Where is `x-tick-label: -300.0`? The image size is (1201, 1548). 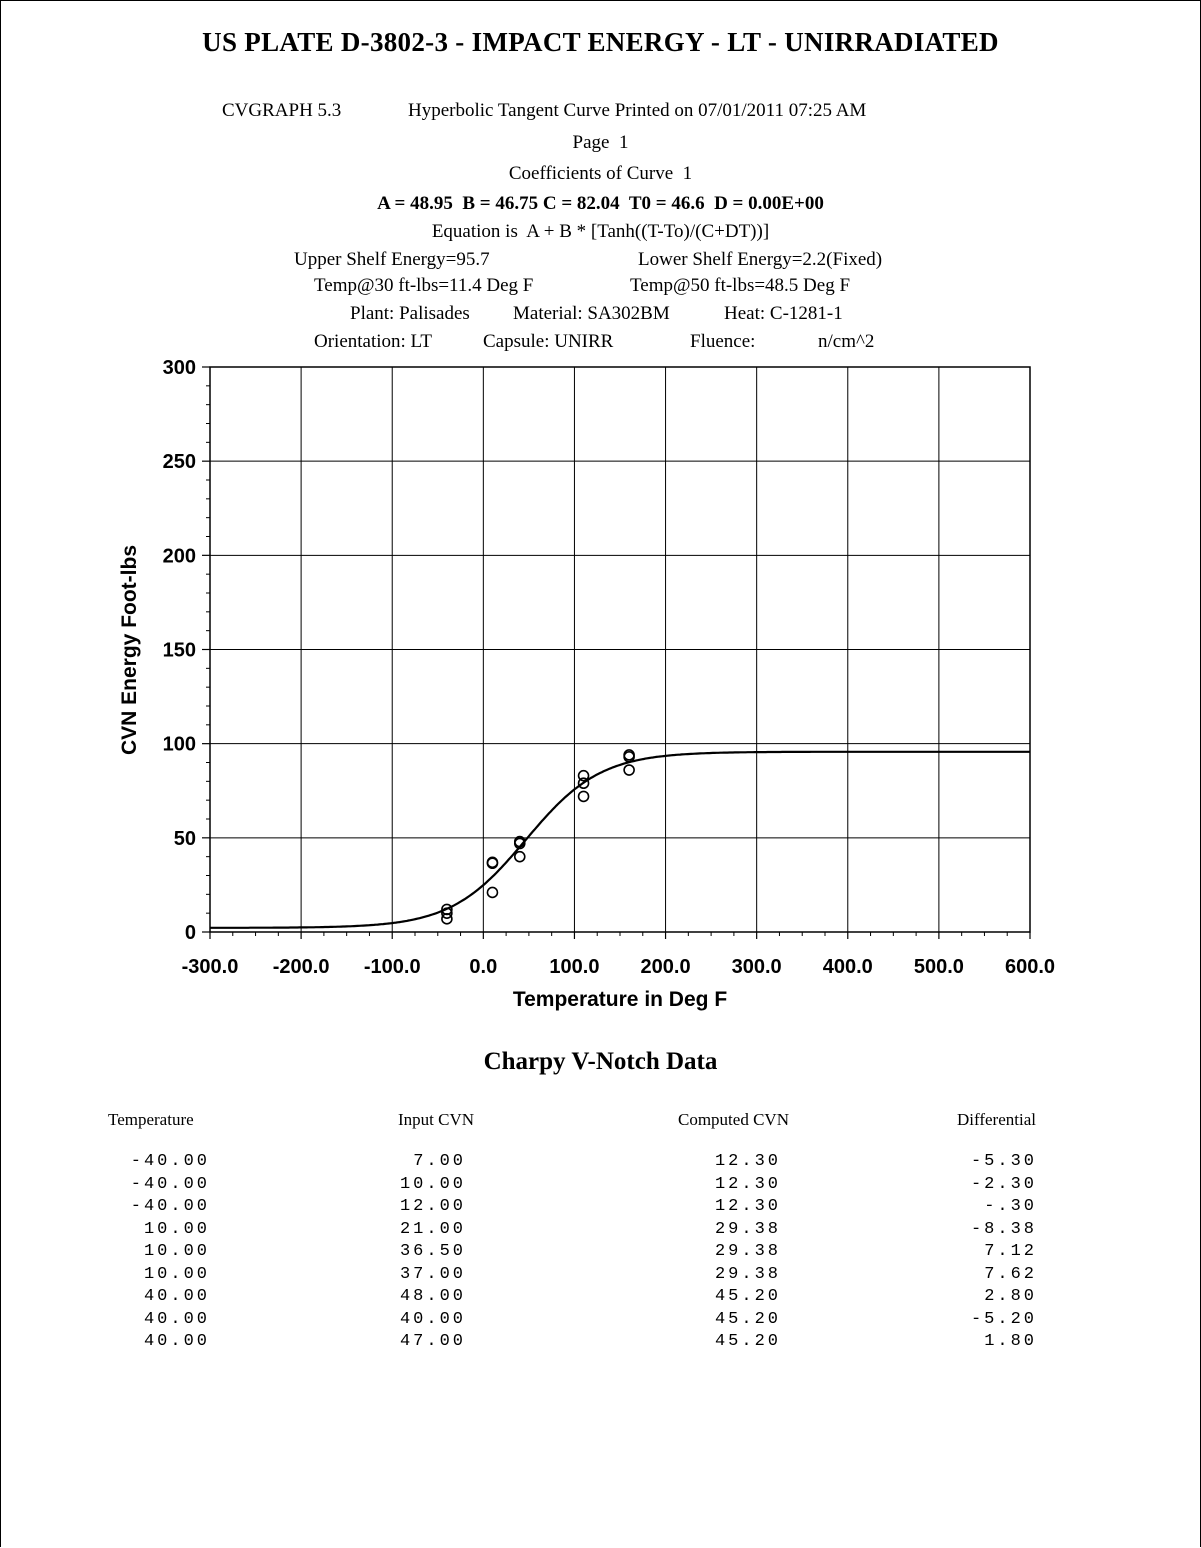
x-tick-label: -300.0 is located at coordinates (210, 967).